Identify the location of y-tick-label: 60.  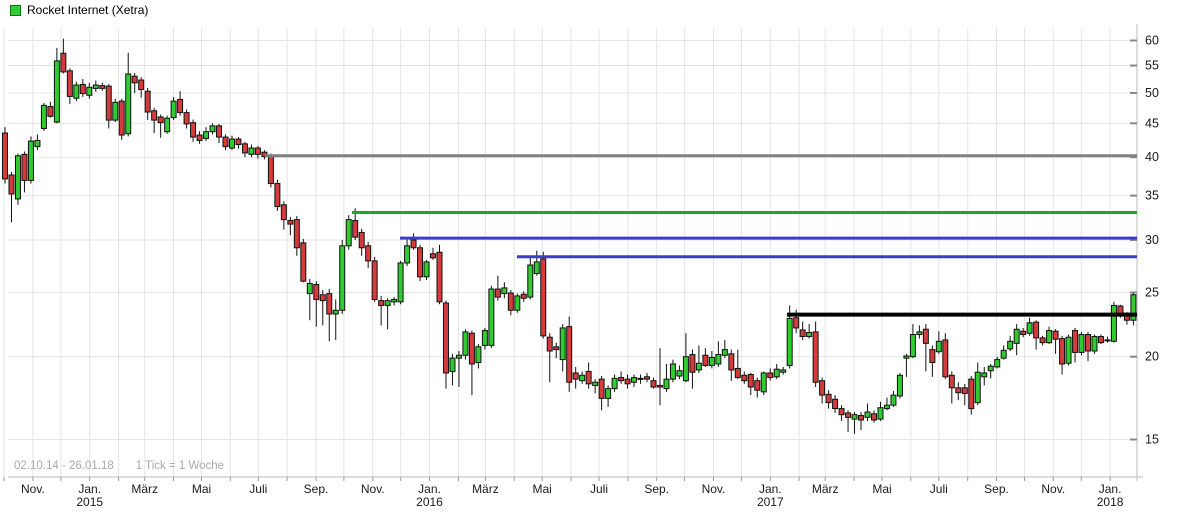
(1152, 41).